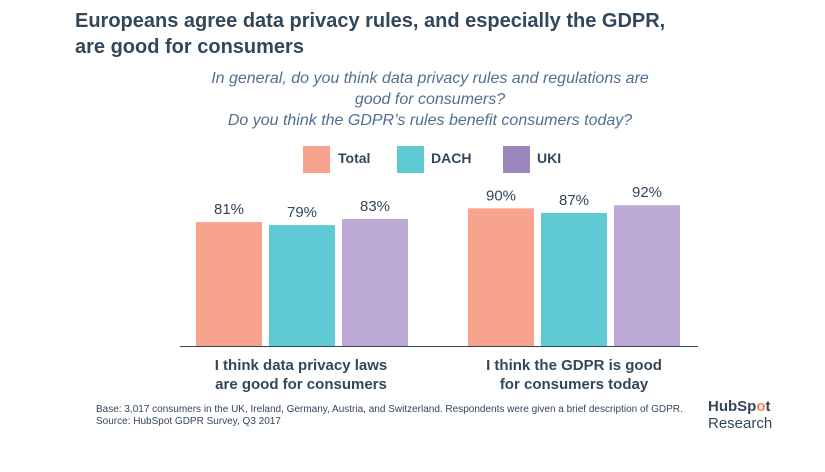 The height and width of the screenshot is (472, 825). Describe the element at coordinates (188, 421) in the screenshot. I see `footnote-source: Source: HubSpot GDPR Survey, Q3 2017` at that location.